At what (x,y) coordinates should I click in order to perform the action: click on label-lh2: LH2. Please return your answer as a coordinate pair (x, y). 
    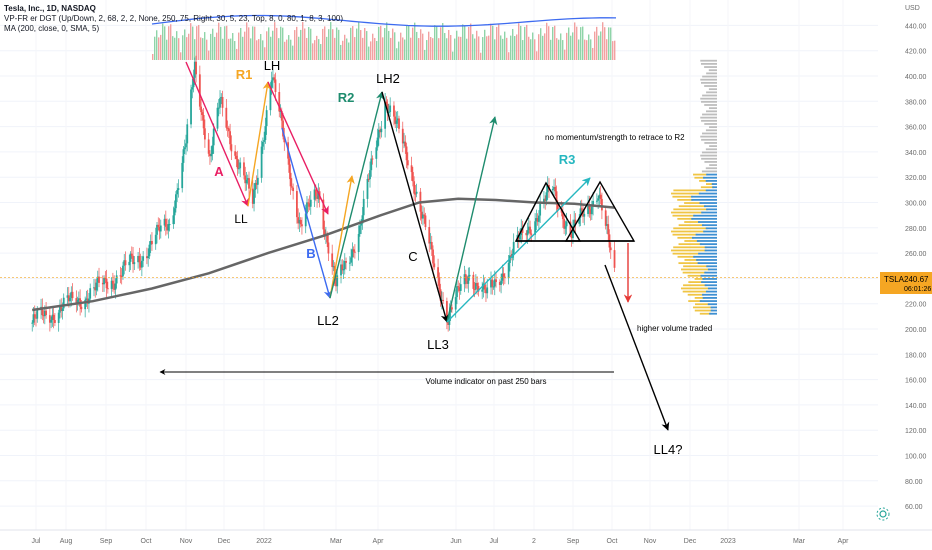
    Looking at the image, I should click on (388, 78).